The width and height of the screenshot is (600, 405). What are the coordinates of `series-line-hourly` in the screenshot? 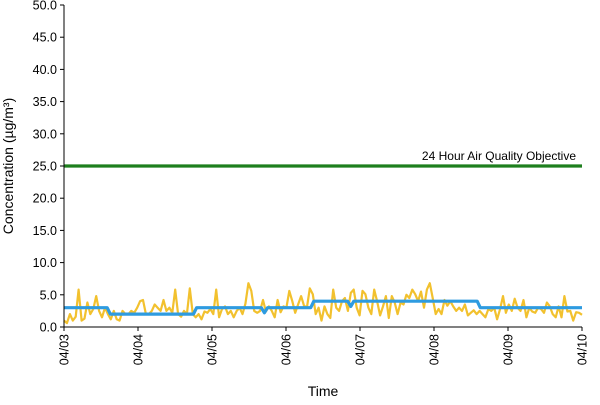 It's located at (323, 303).